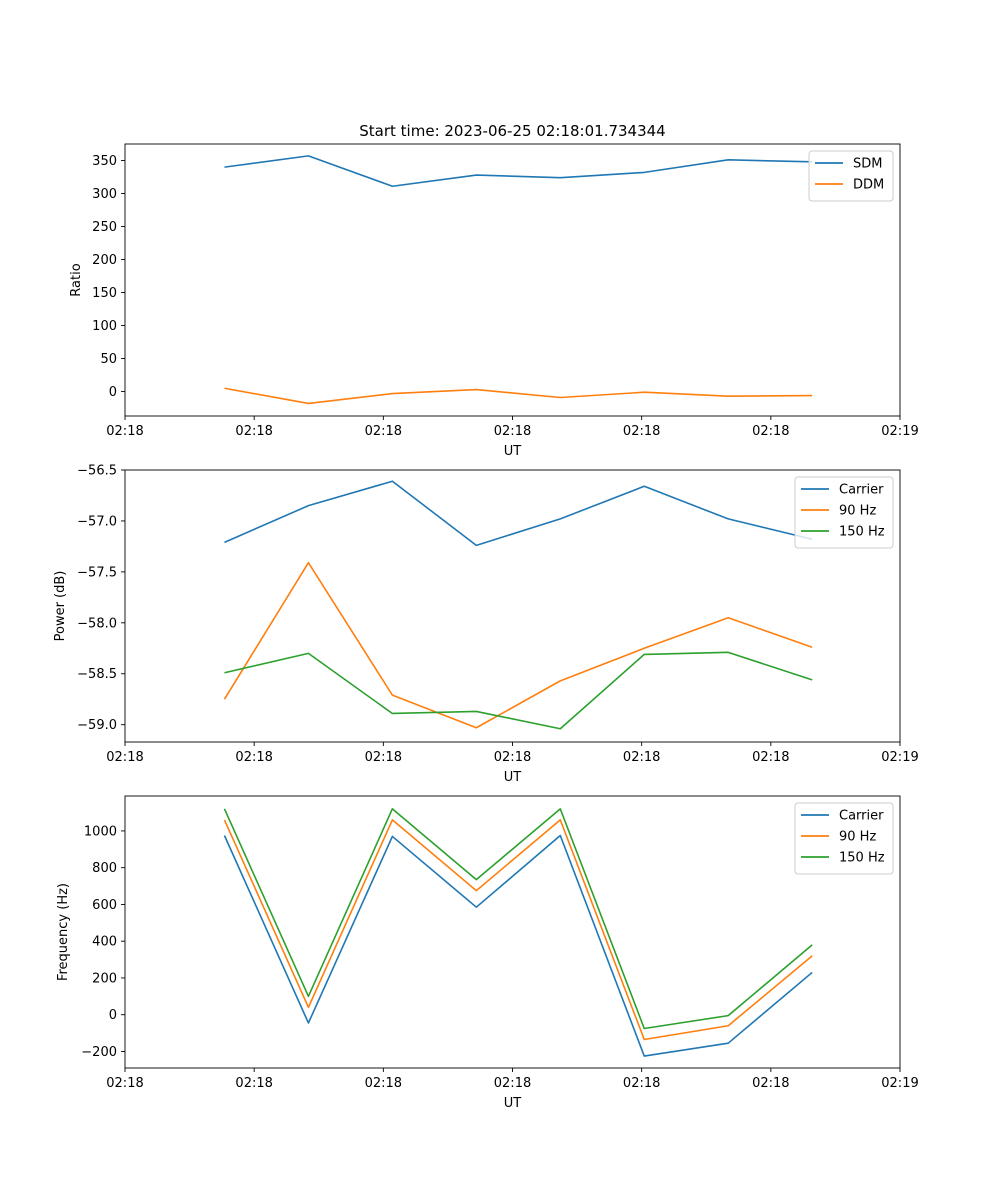  Describe the element at coordinates (867, 164) in the screenshot. I see `legend-label: SDM` at that location.